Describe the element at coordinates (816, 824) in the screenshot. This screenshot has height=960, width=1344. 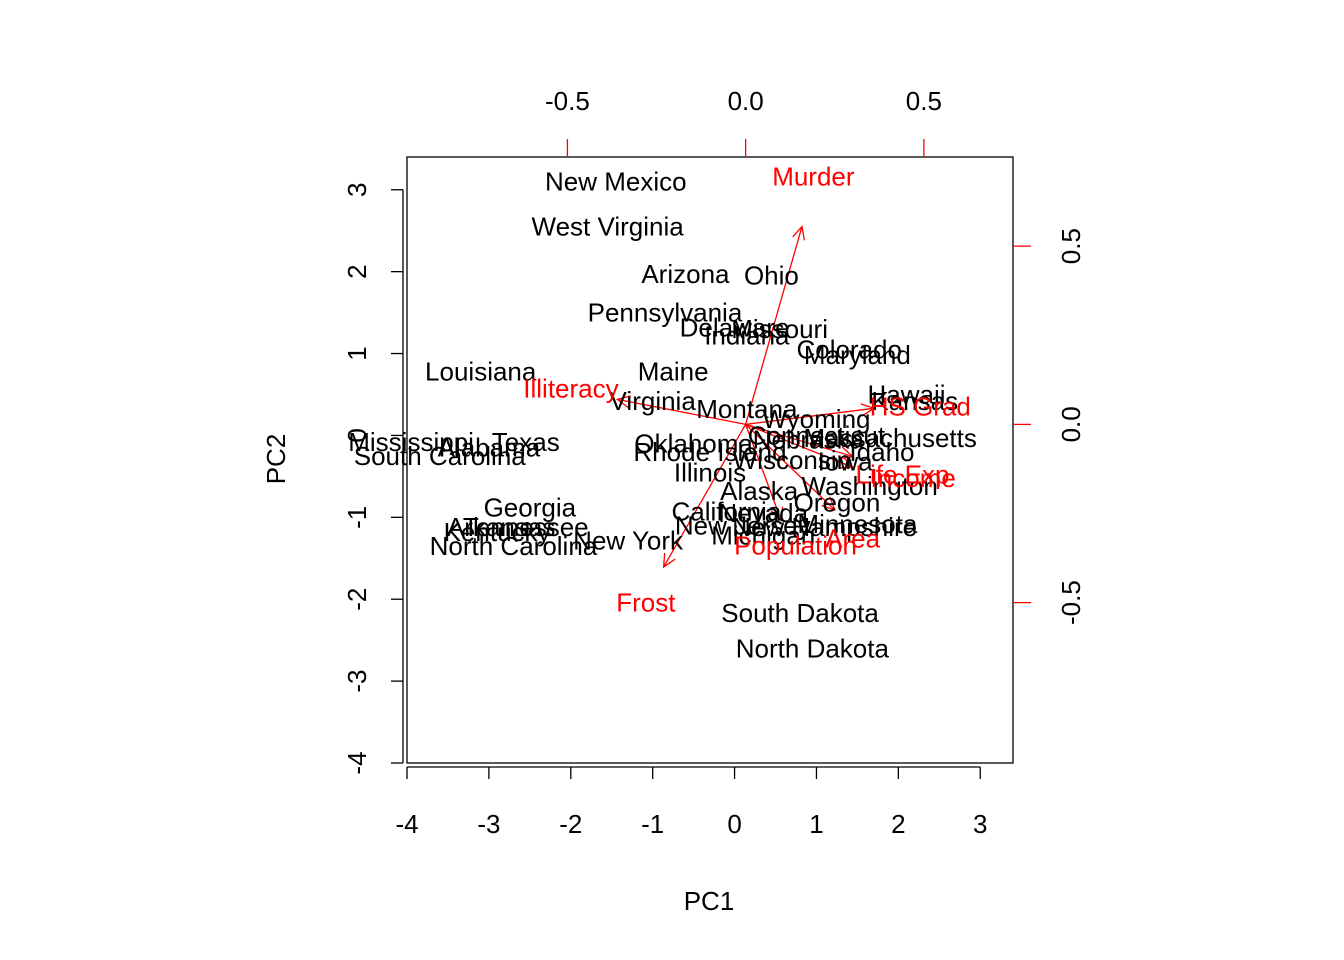
I see `x-tick-label: 1` at that location.